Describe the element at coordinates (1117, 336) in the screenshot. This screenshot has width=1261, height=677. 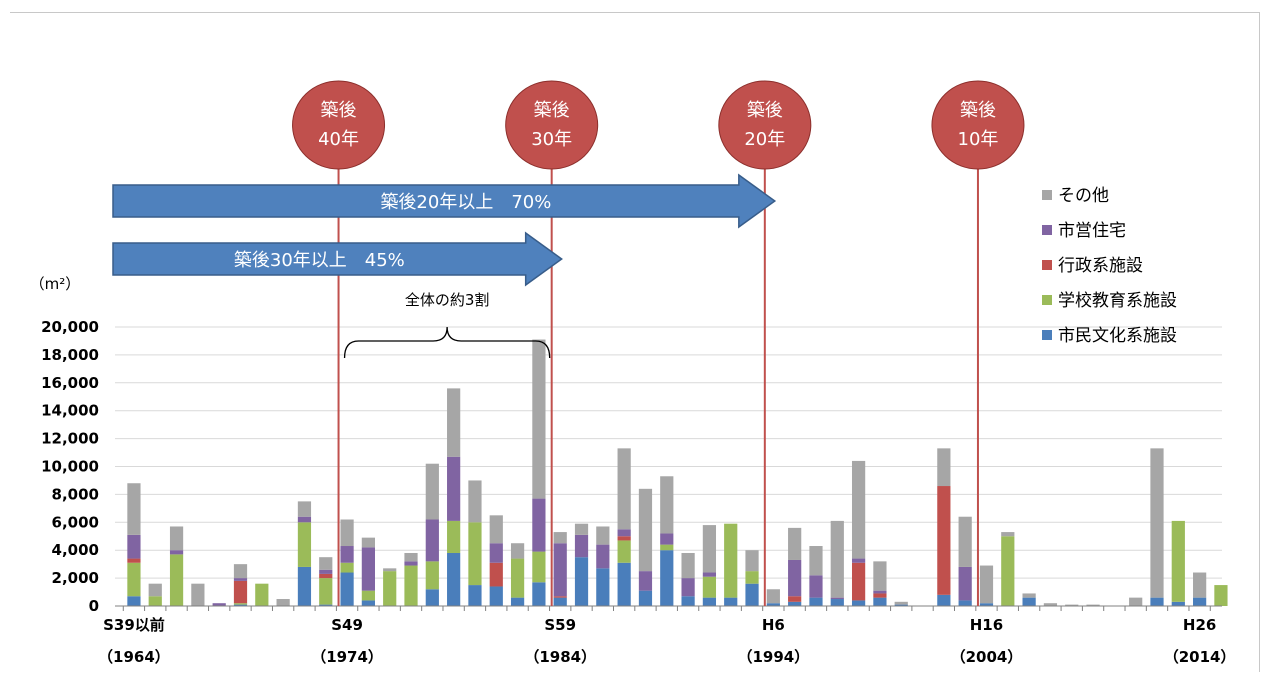
I see `legend-label: 市民文化系施設` at that location.